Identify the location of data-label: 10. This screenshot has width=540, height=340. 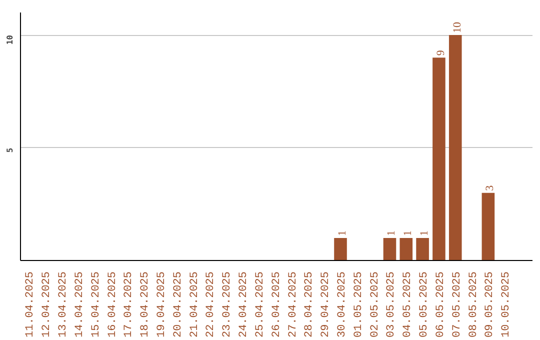
(457, 28).